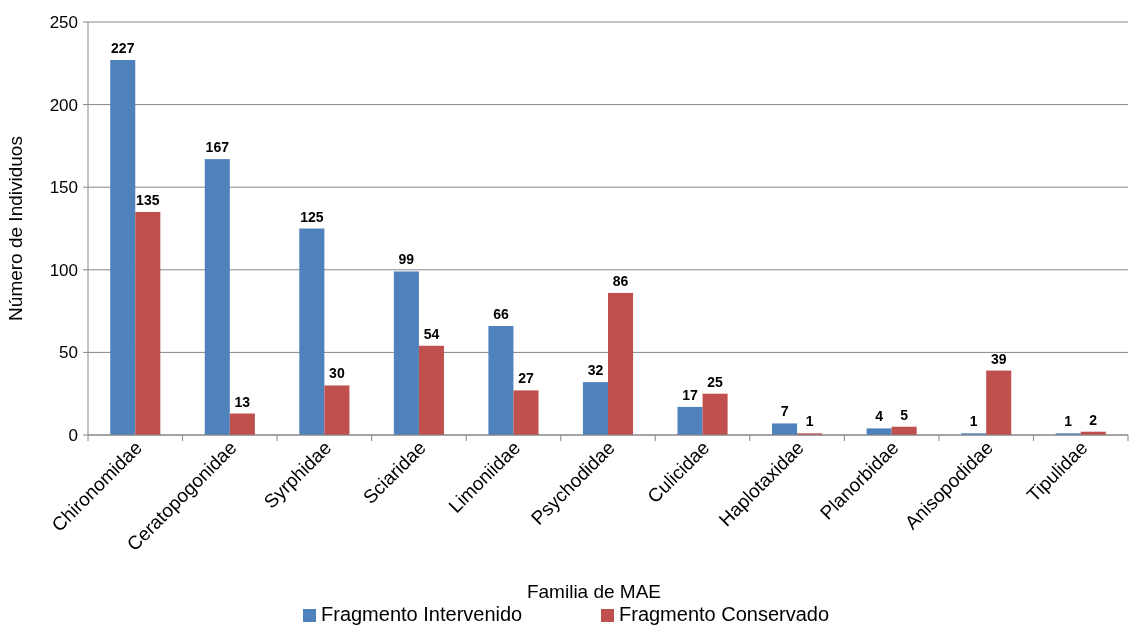  Describe the element at coordinates (431, 333) in the screenshot. I see `data-label: 54` at that location.